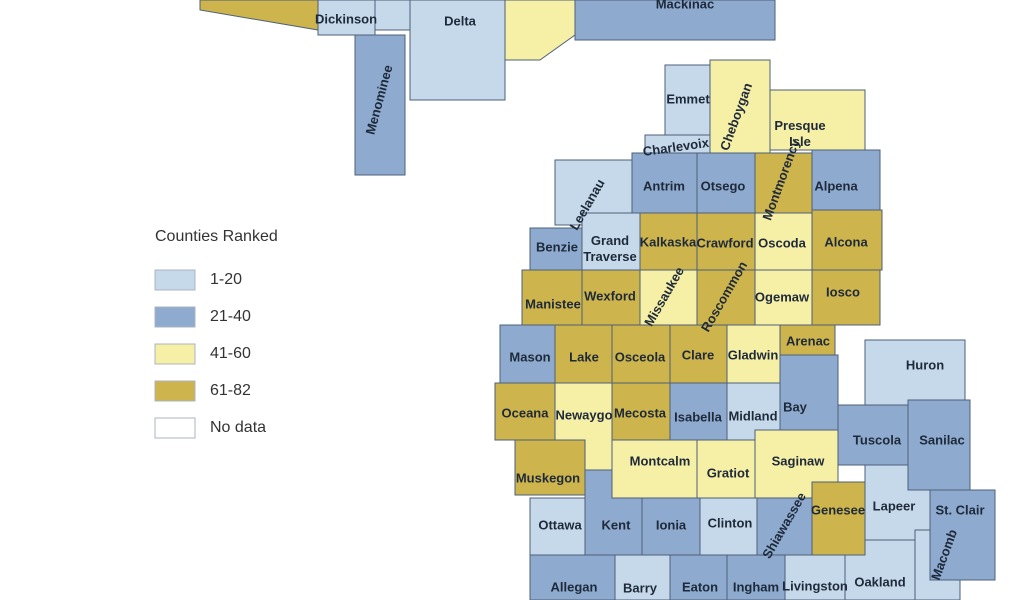  I want to click on county-label: Lapeer, so click(894, 505).